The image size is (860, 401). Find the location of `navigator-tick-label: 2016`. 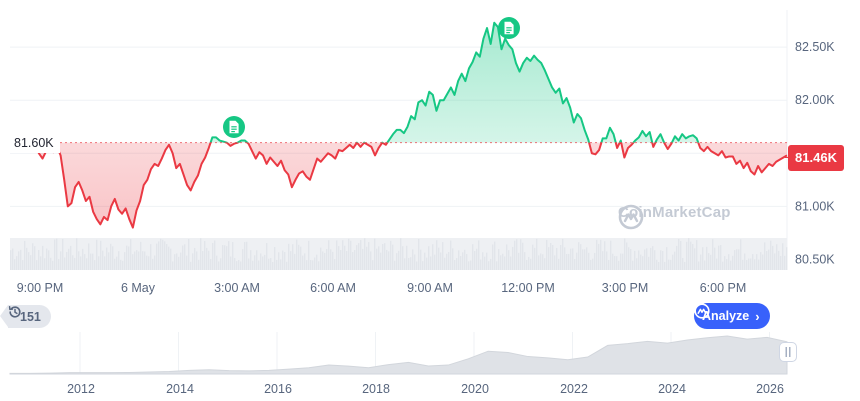

navigator-tick-label: 2016 is located at coordinates (278, 389).